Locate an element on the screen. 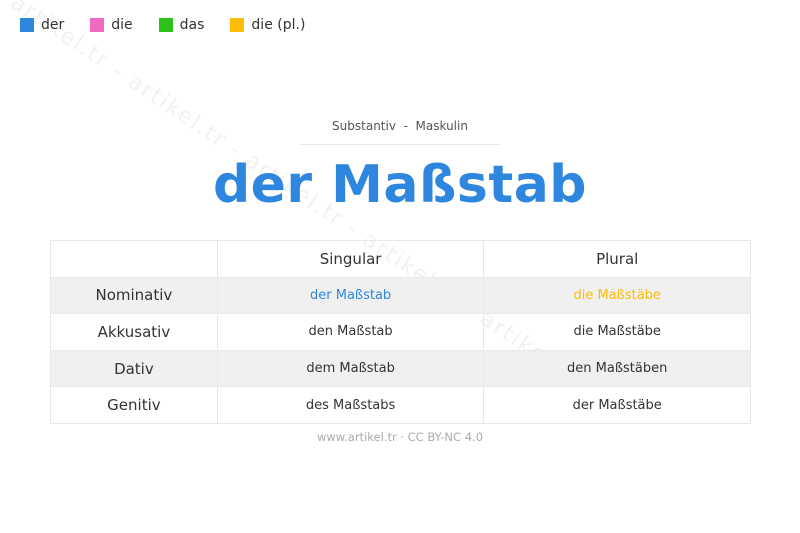 The image size is (800, 533). case-label: Nominativ is located at coordinates (134, 295).